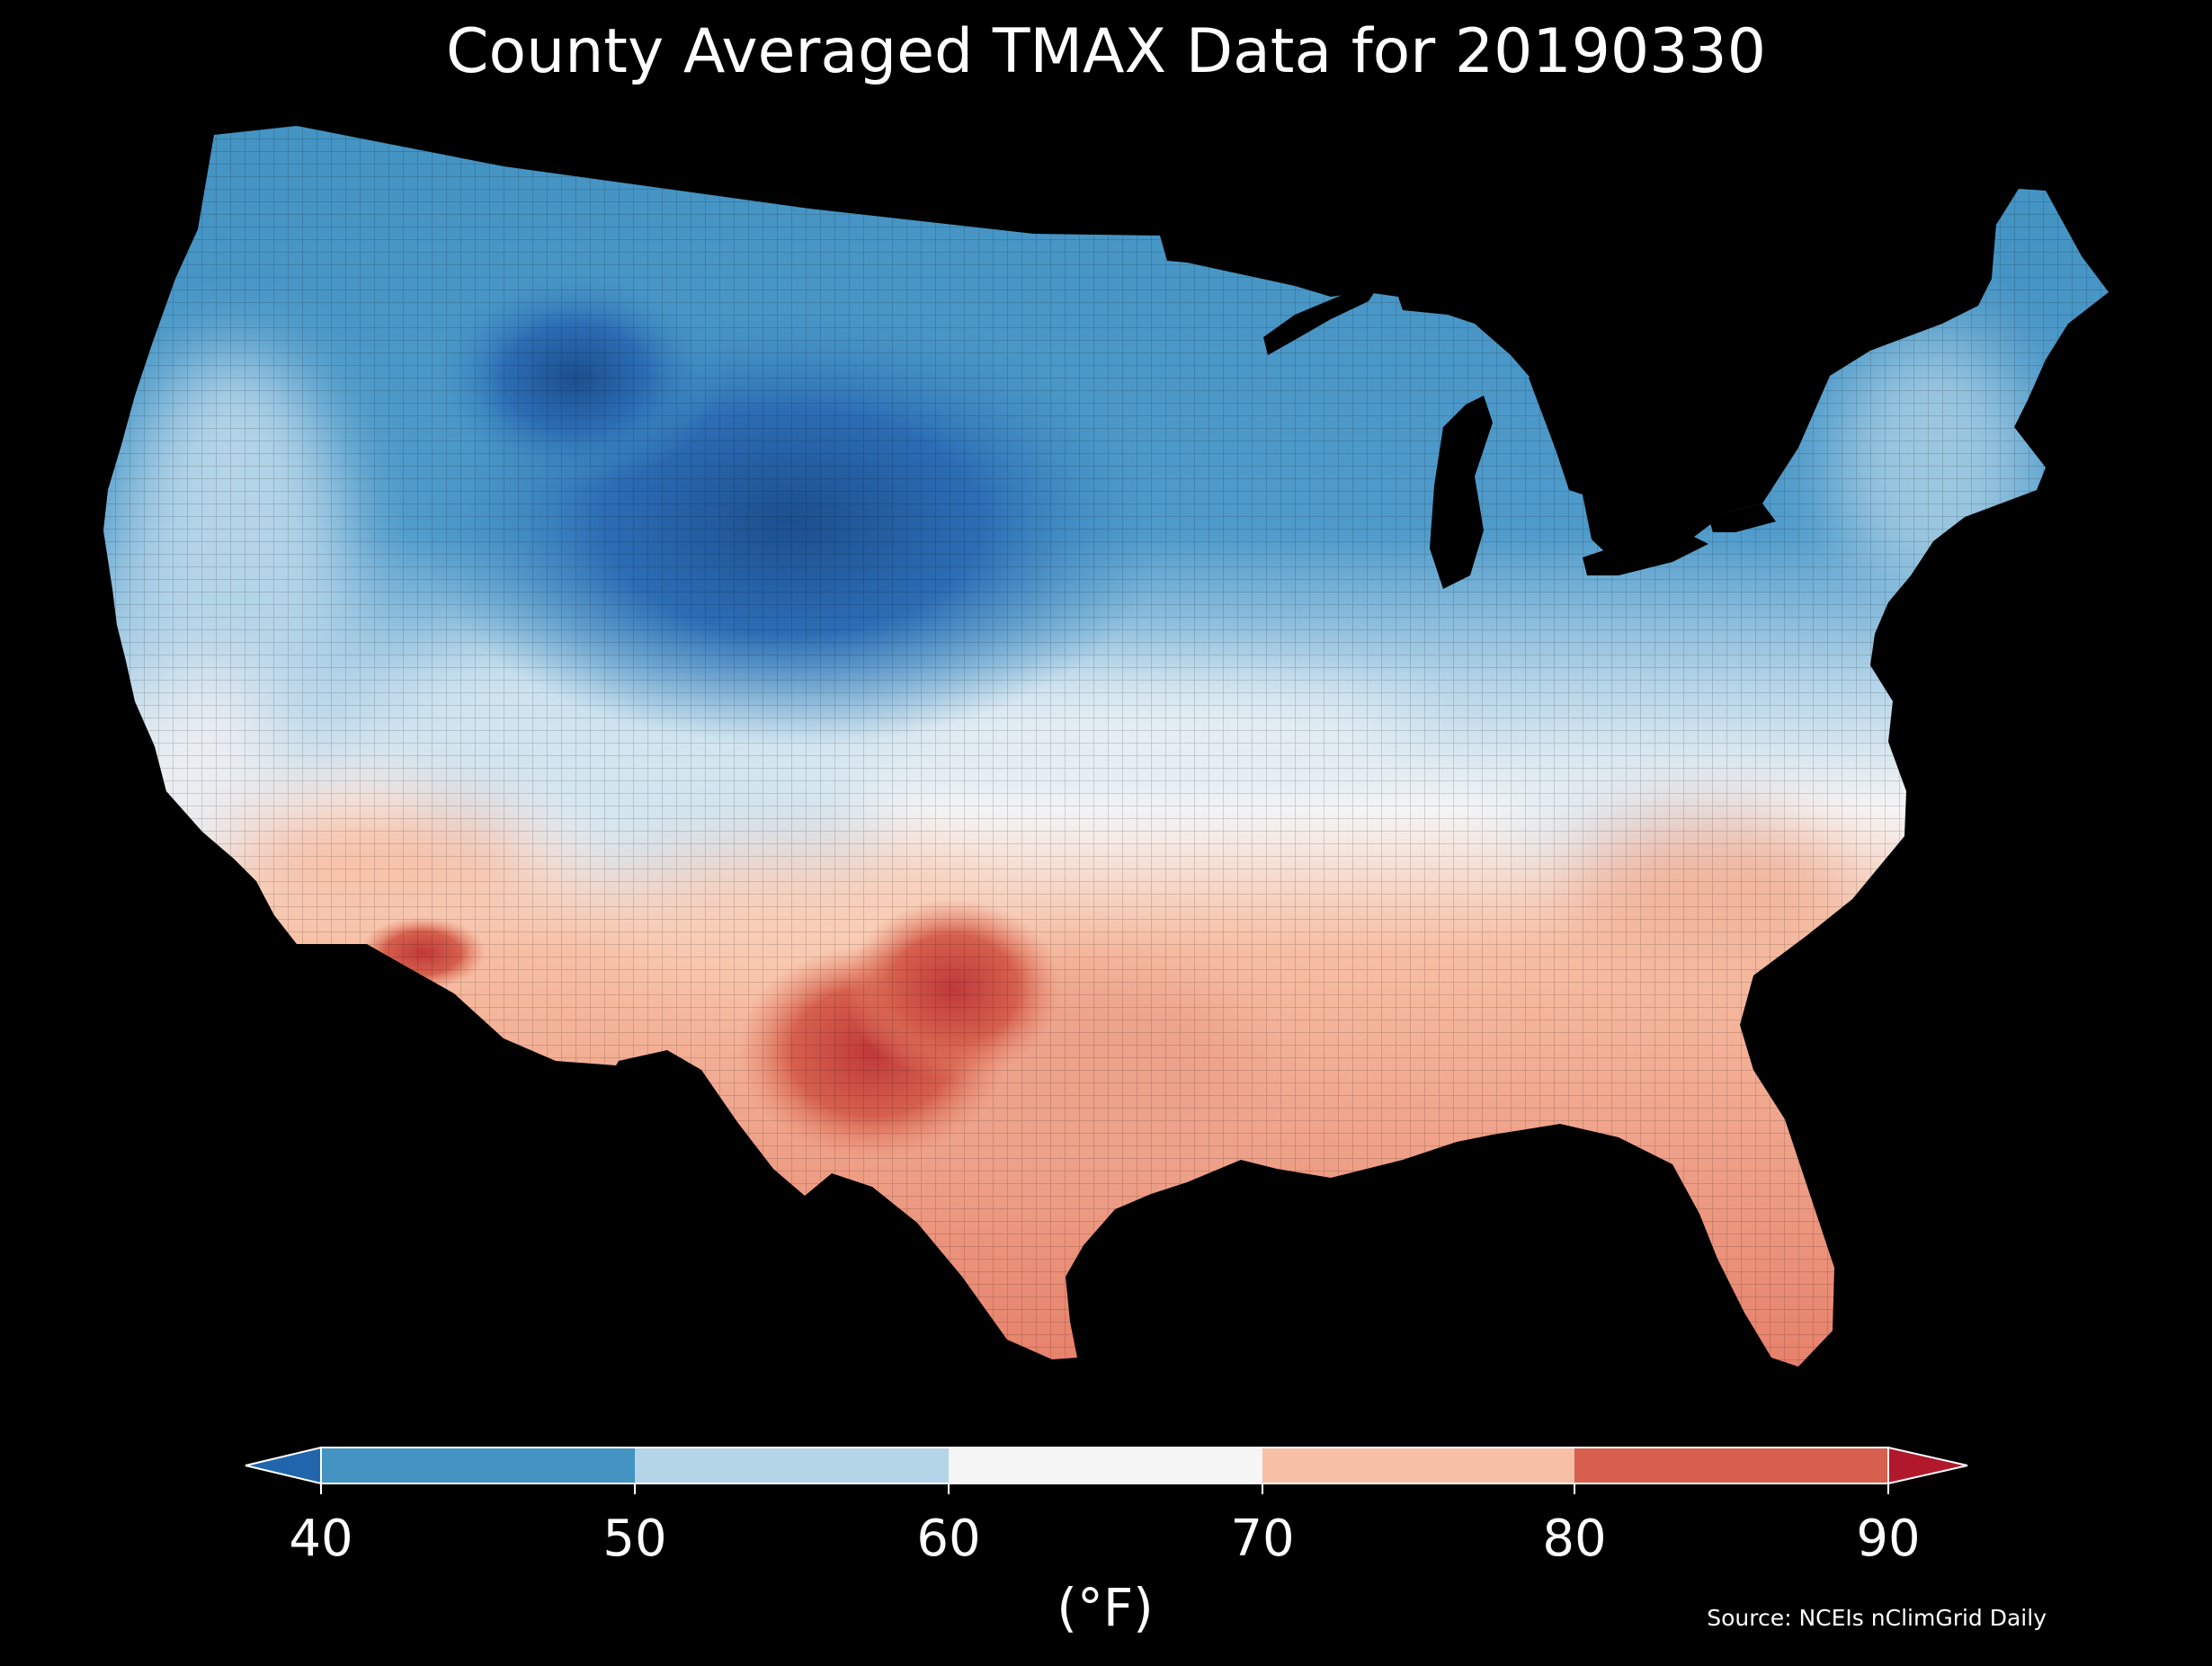 The height and width of the screenshot is (1666, 2212). What do you see at coordinates (948, 1539) in the screenshot?
I see `colorbar-tick-label: 60` at bounding box center [948, 1539].